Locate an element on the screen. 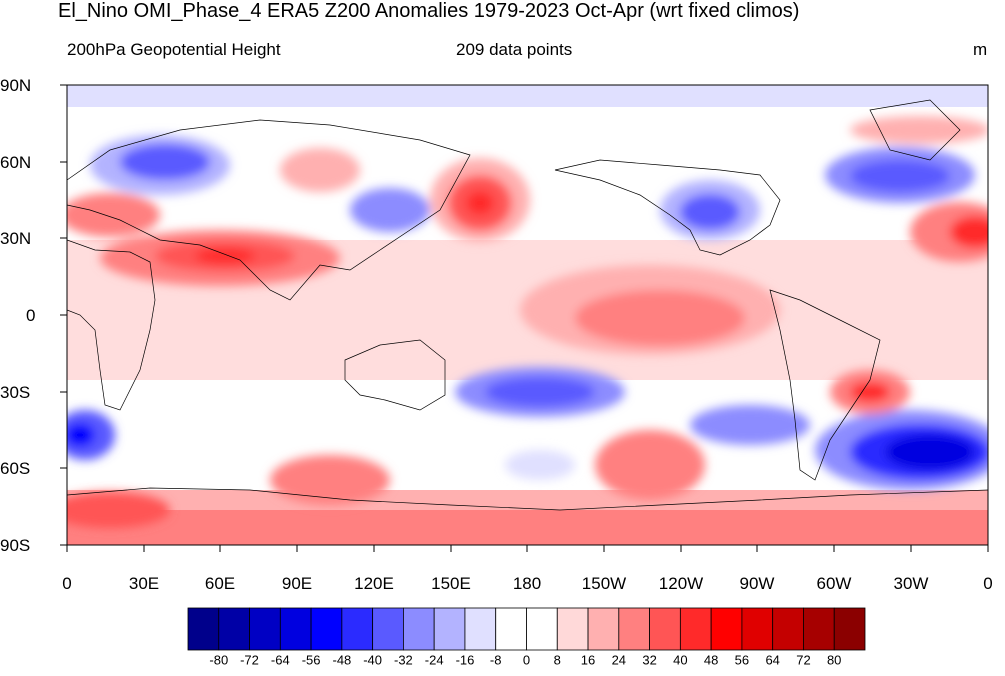  lon-label-150w: 150W is located at coordinates (604, 583).